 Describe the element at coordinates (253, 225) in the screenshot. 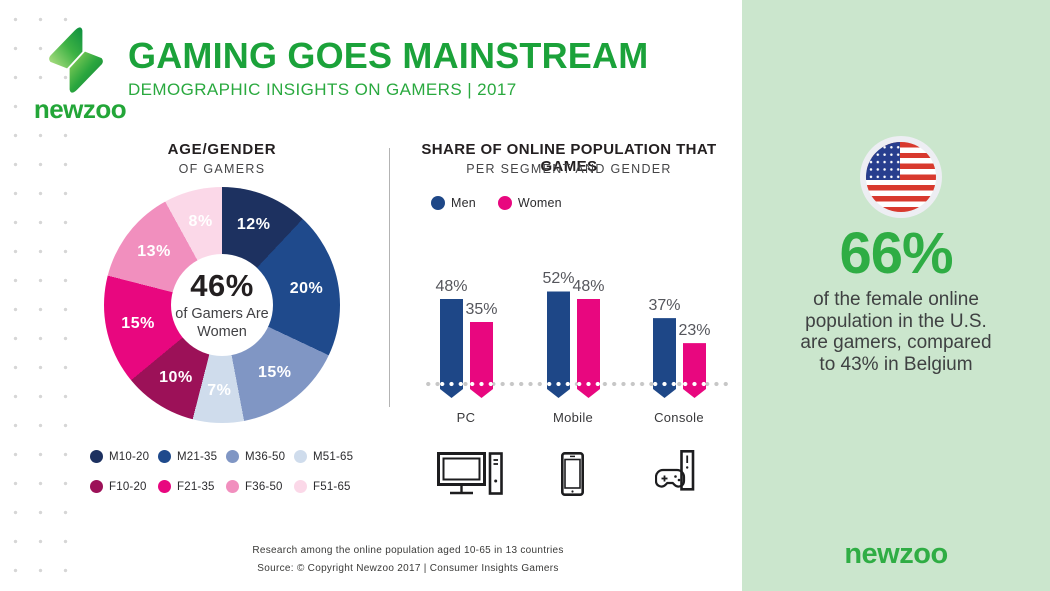

I see `slice-label: 12%` at that location.